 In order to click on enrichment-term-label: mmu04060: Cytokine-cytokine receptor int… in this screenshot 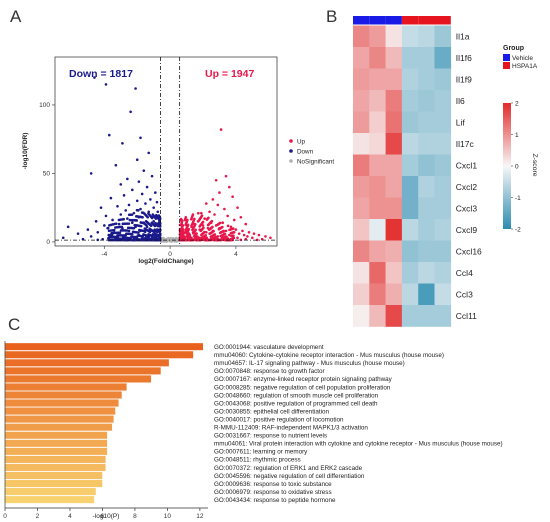, I will do `click(329, 355)`.